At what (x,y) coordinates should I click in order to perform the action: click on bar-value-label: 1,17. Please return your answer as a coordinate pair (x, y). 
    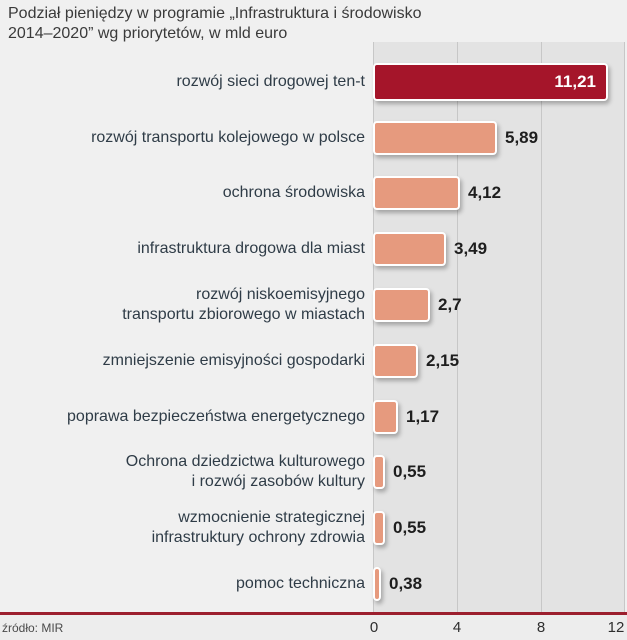
    Looking at the image, I should click on (423, 416).